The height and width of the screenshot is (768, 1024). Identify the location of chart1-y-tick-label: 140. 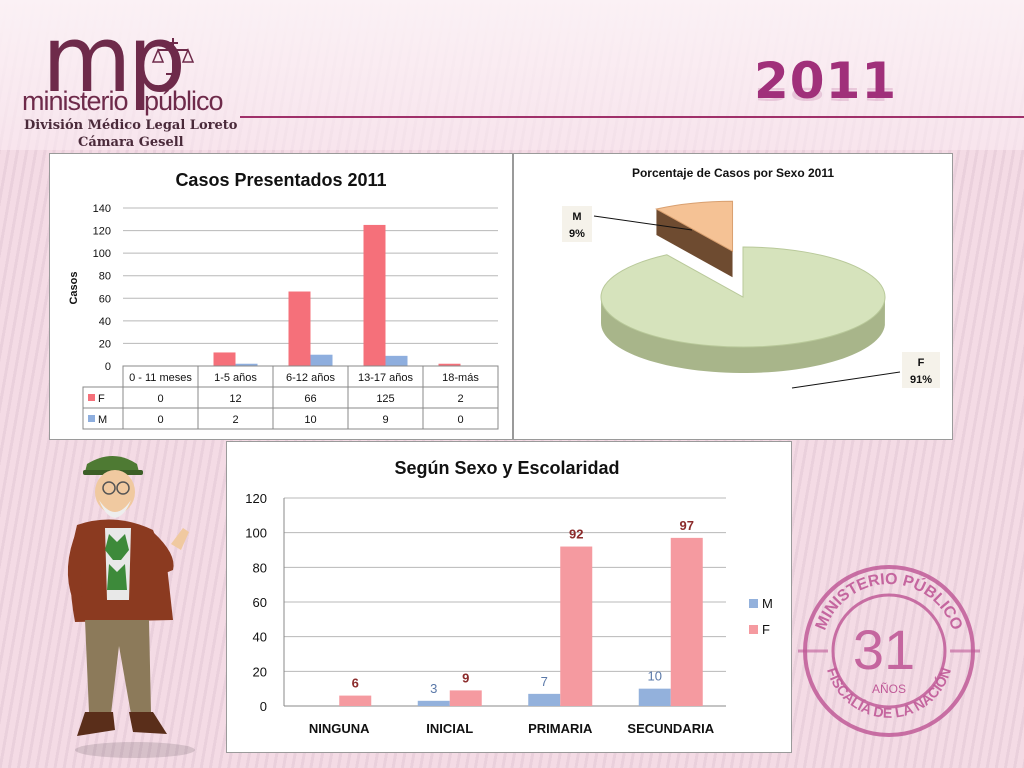
(102, 209).